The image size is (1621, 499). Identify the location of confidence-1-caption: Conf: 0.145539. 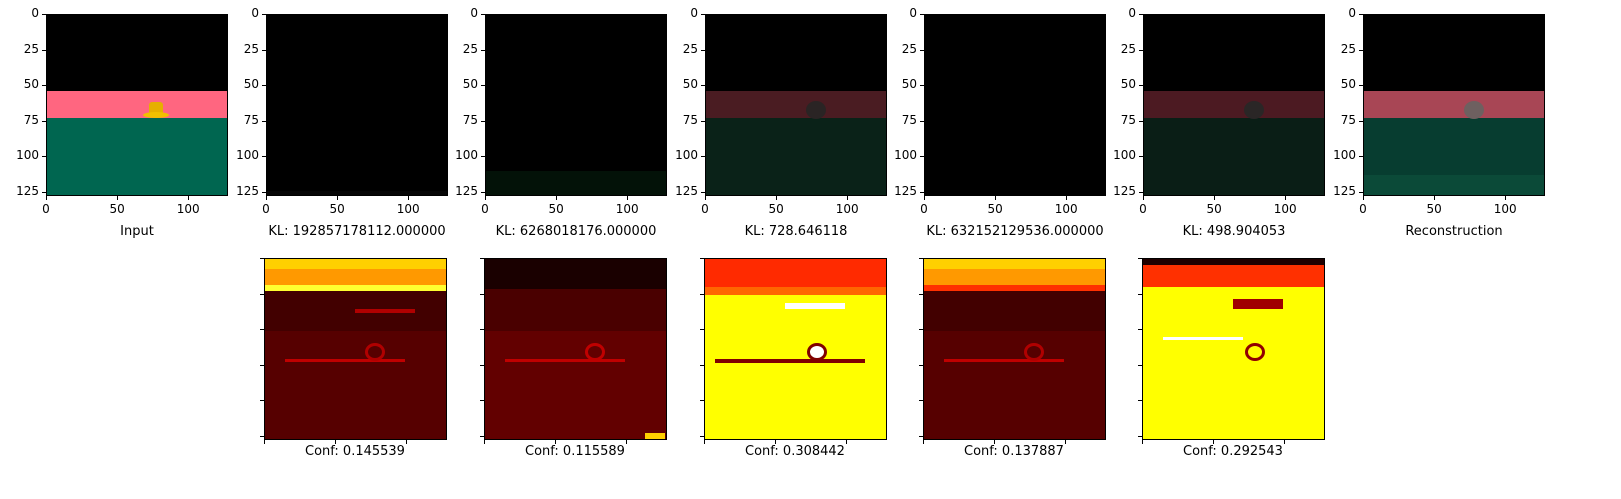
(355, 451).